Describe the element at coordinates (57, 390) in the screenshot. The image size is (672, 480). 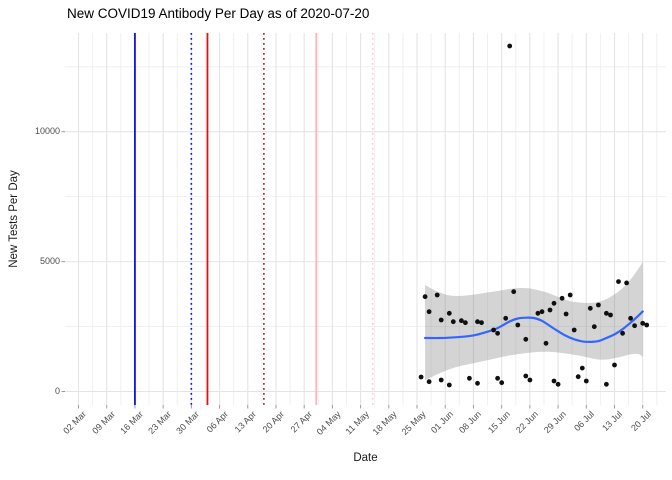
I see `y-tick-label: 0` at that location.